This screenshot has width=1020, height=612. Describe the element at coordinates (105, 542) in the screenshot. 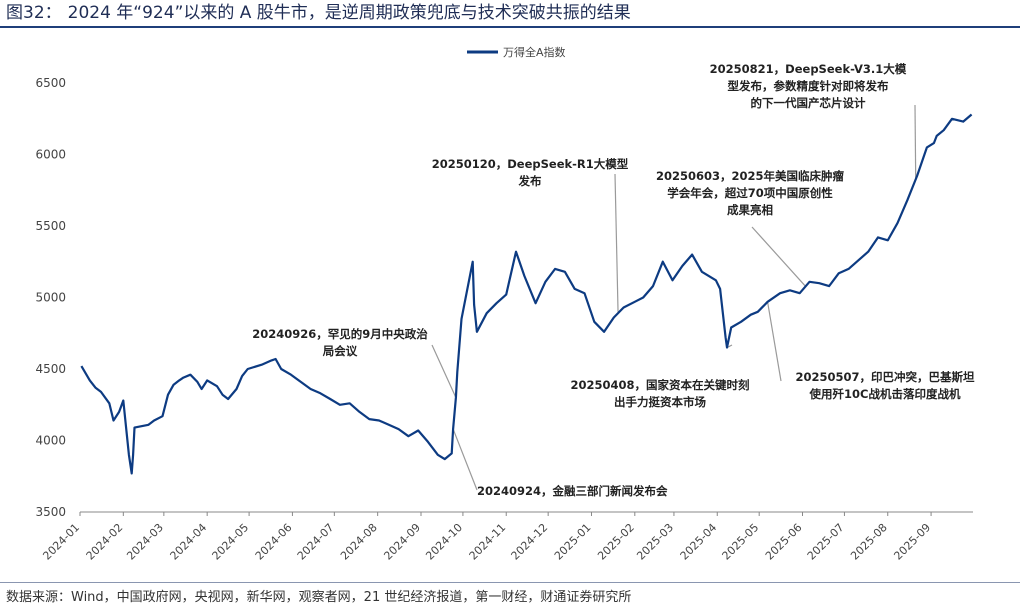

I see `x-tick-label: 2024-02` at that location.